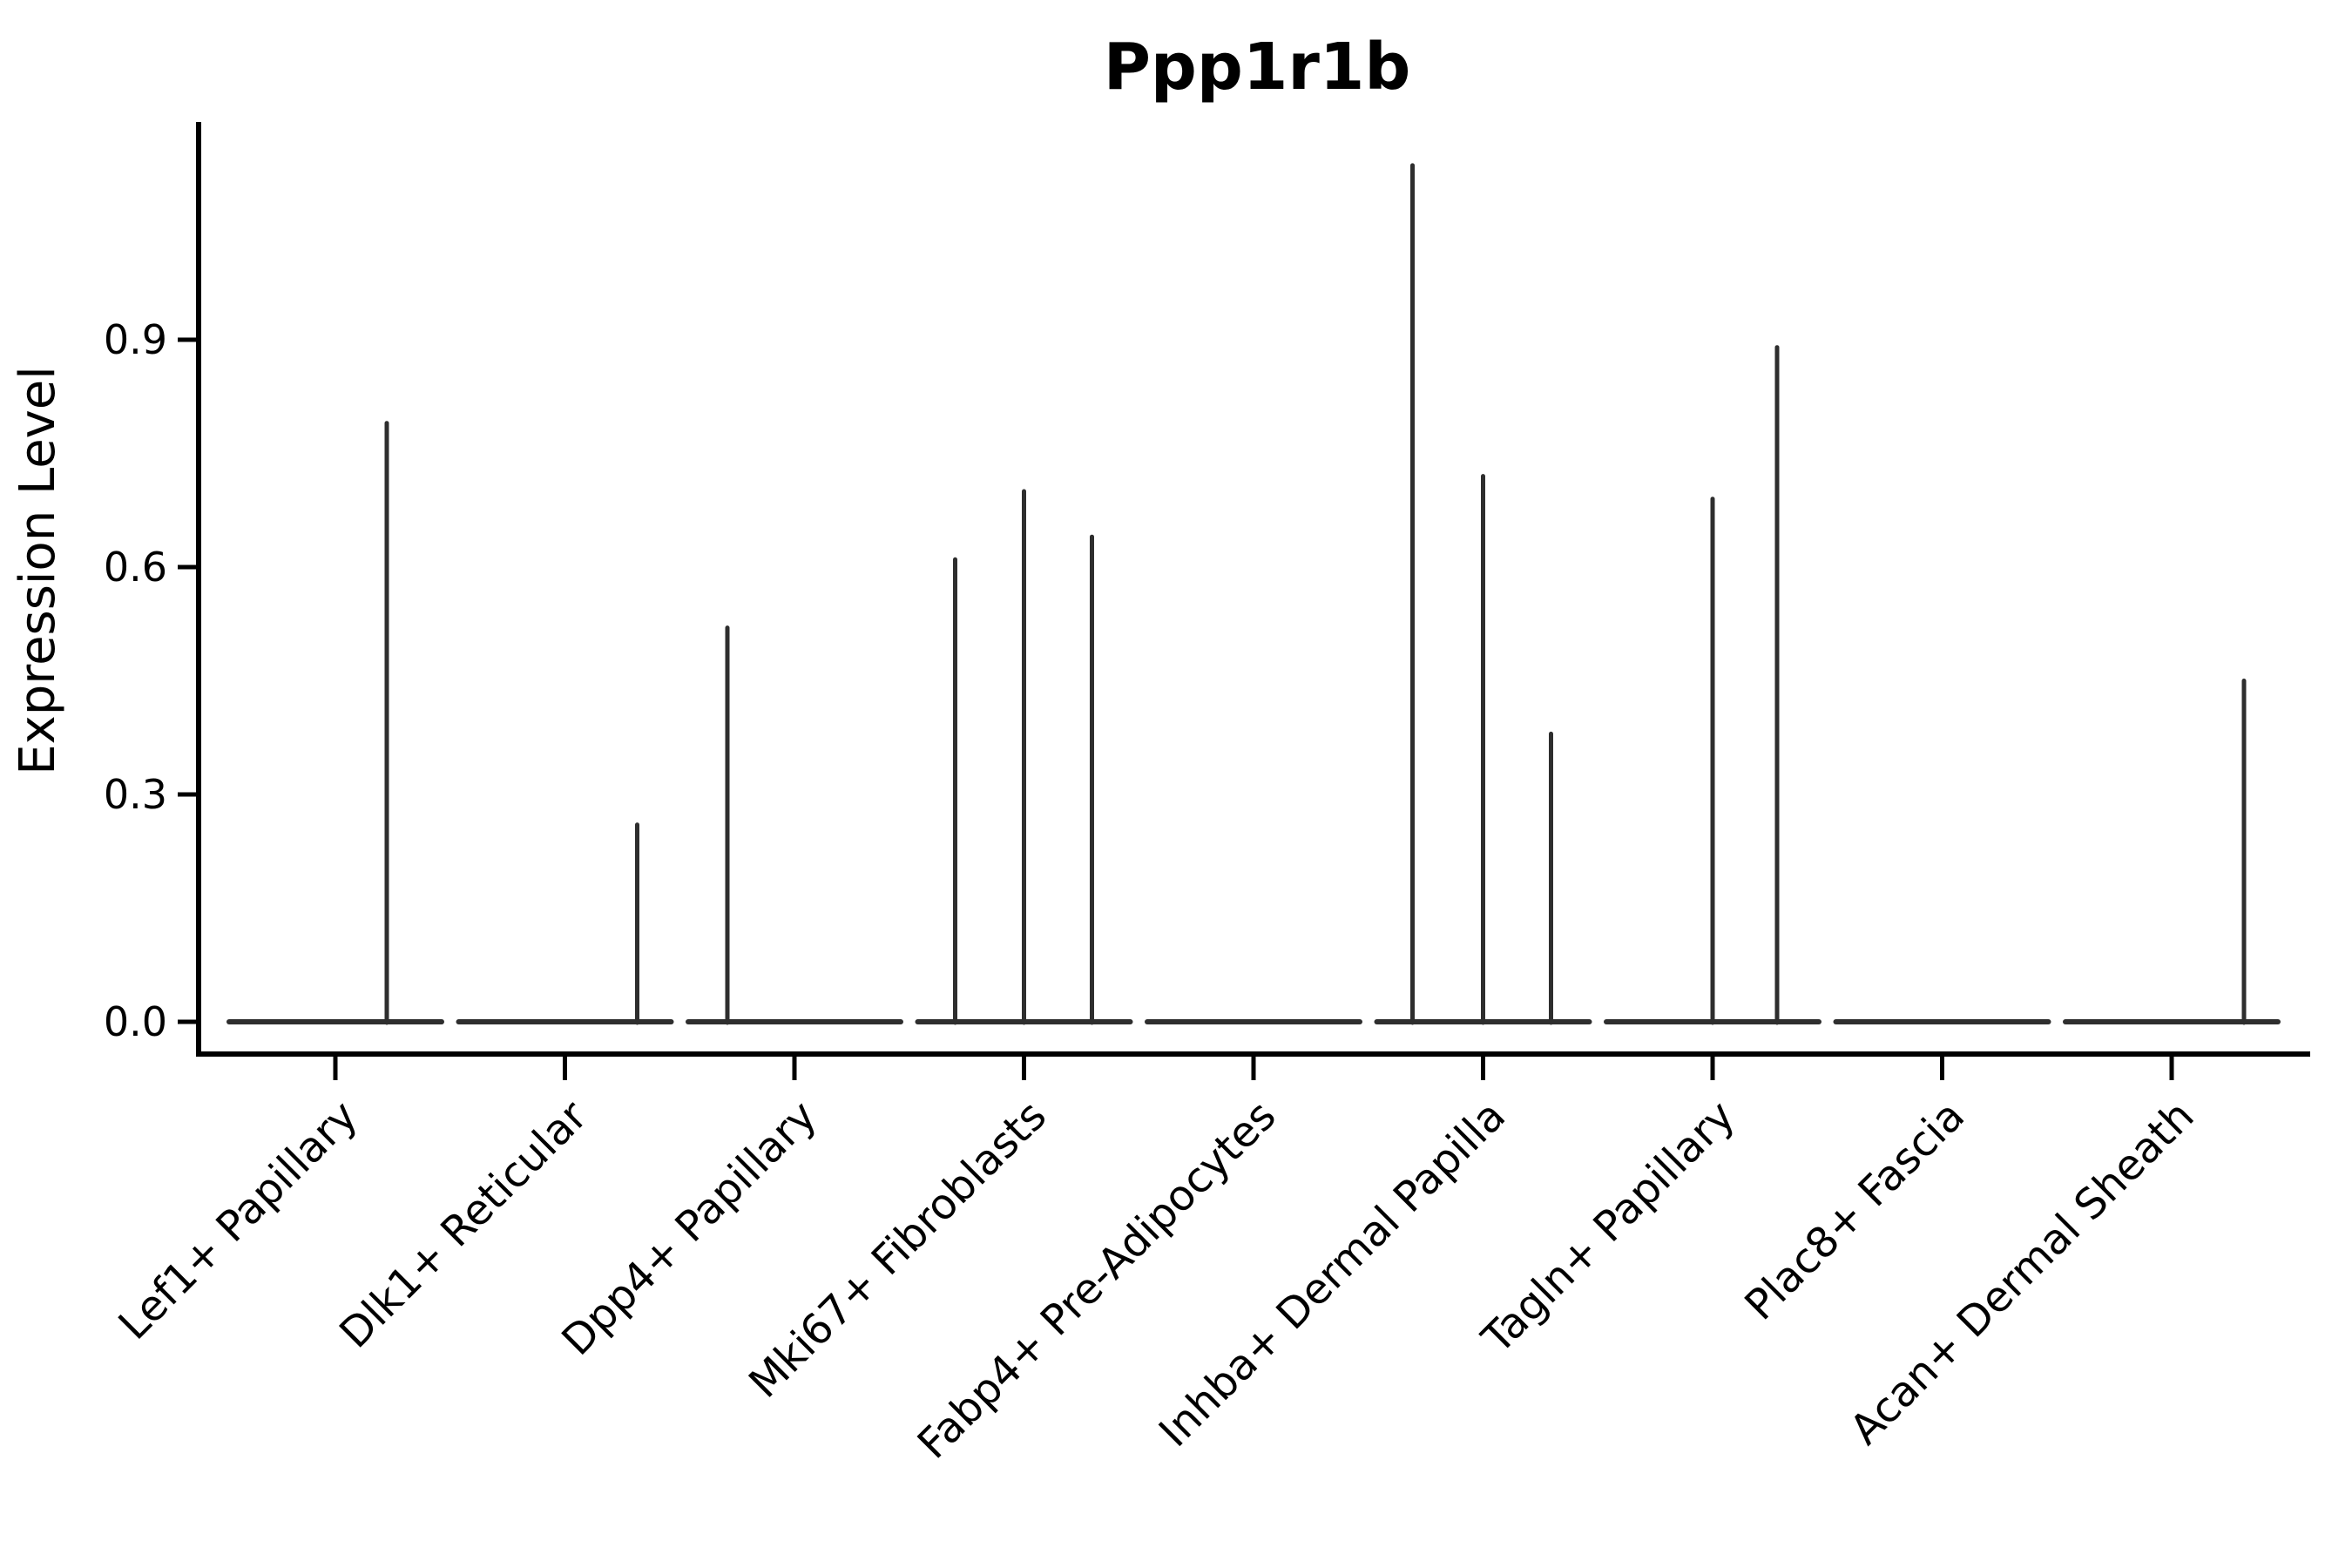 Image resolution: width=2352 pixels, height=1568 pixels. I want to click on x-tick-label: Lef1+ Papillary, so click(239, 1221).